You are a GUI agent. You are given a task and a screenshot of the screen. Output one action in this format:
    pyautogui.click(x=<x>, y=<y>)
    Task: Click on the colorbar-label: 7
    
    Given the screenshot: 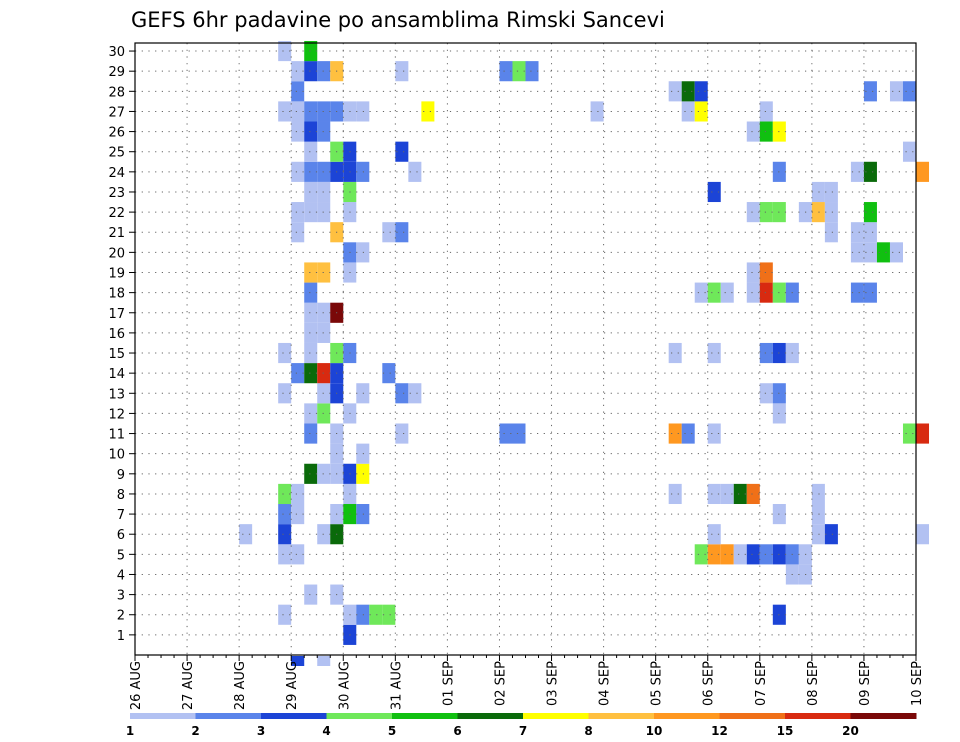 What is the action you would take?
    pyautogui.click(x=523, y=731)
    